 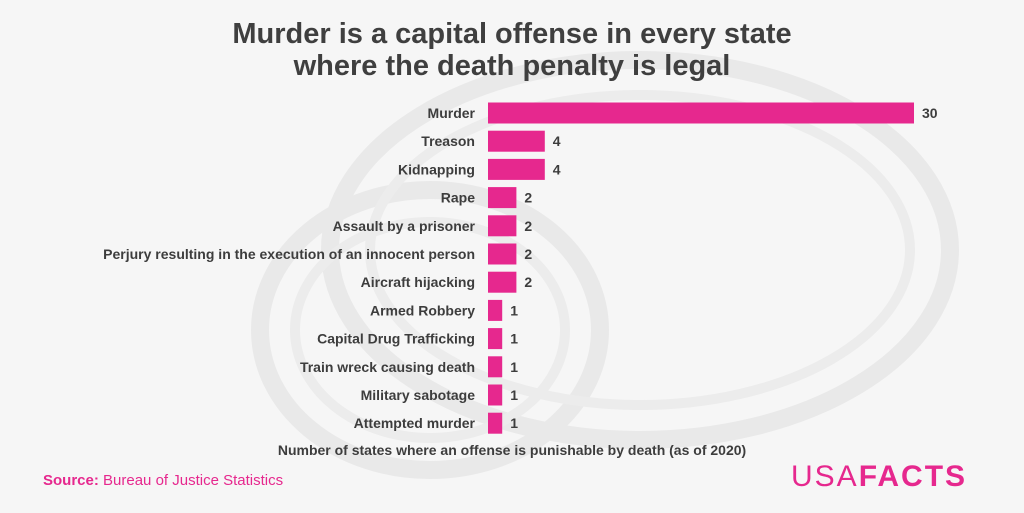 What do you see at coordinates (71, 480) in the screenshot?
I see `source-label: Source:` at bounding box center [71, 480].